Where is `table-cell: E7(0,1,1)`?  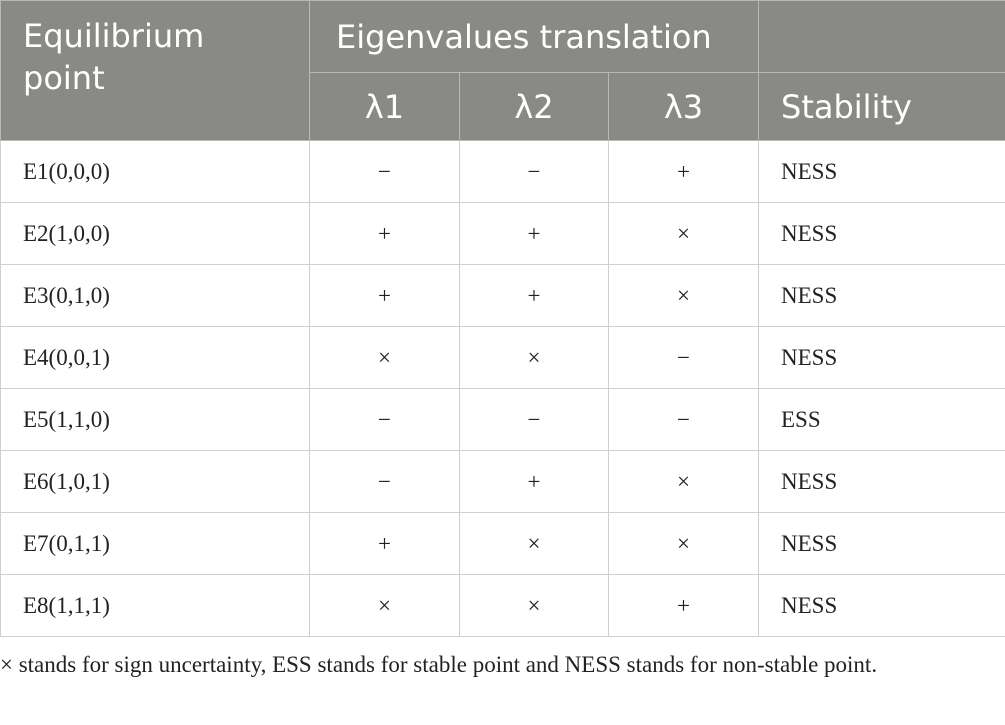 table-cell: E7(0,1,1) is located at coordinates (155, 543).